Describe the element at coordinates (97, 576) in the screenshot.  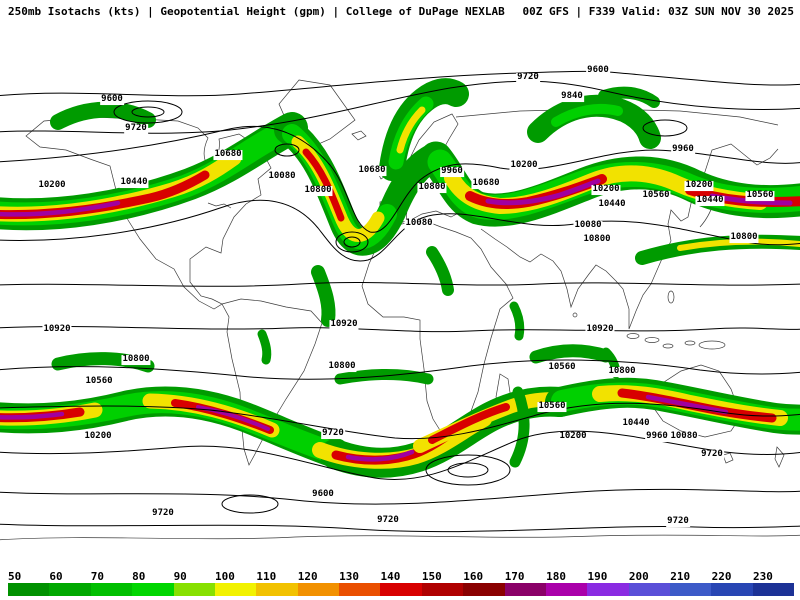
I see `colorbar-tick-label: 70` at that location.